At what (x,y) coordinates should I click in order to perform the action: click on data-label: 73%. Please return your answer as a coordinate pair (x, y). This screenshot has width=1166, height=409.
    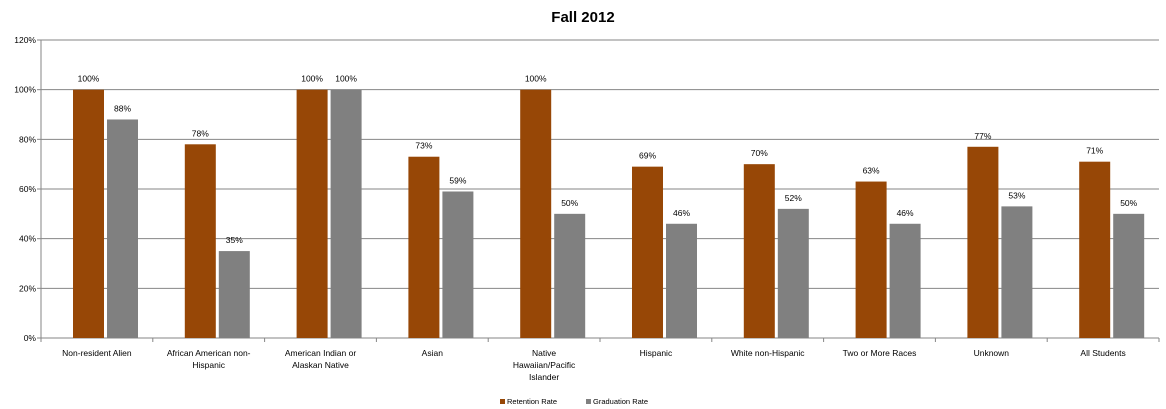
    Looking at the image, I should click on (423, 146).